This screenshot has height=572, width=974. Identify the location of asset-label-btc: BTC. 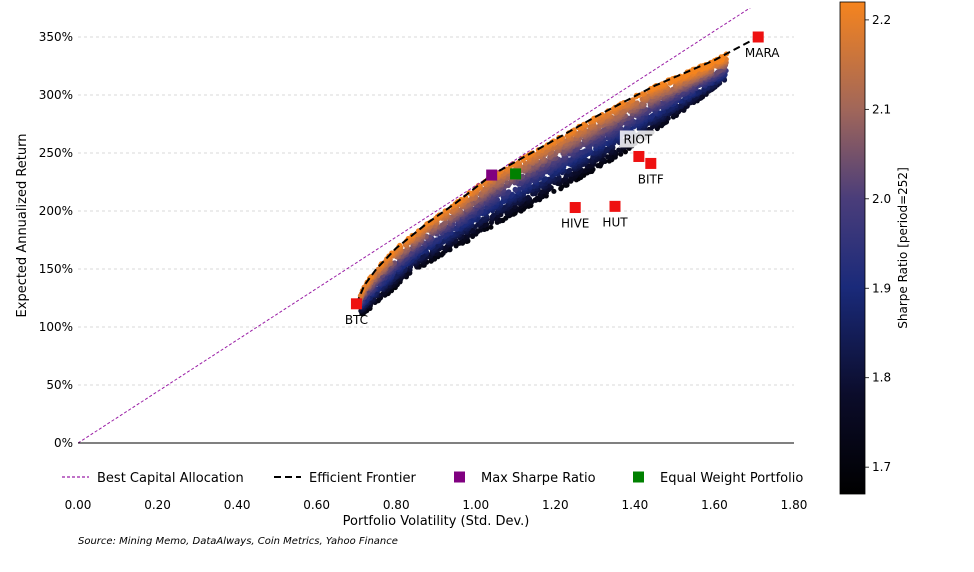
(356, 320).